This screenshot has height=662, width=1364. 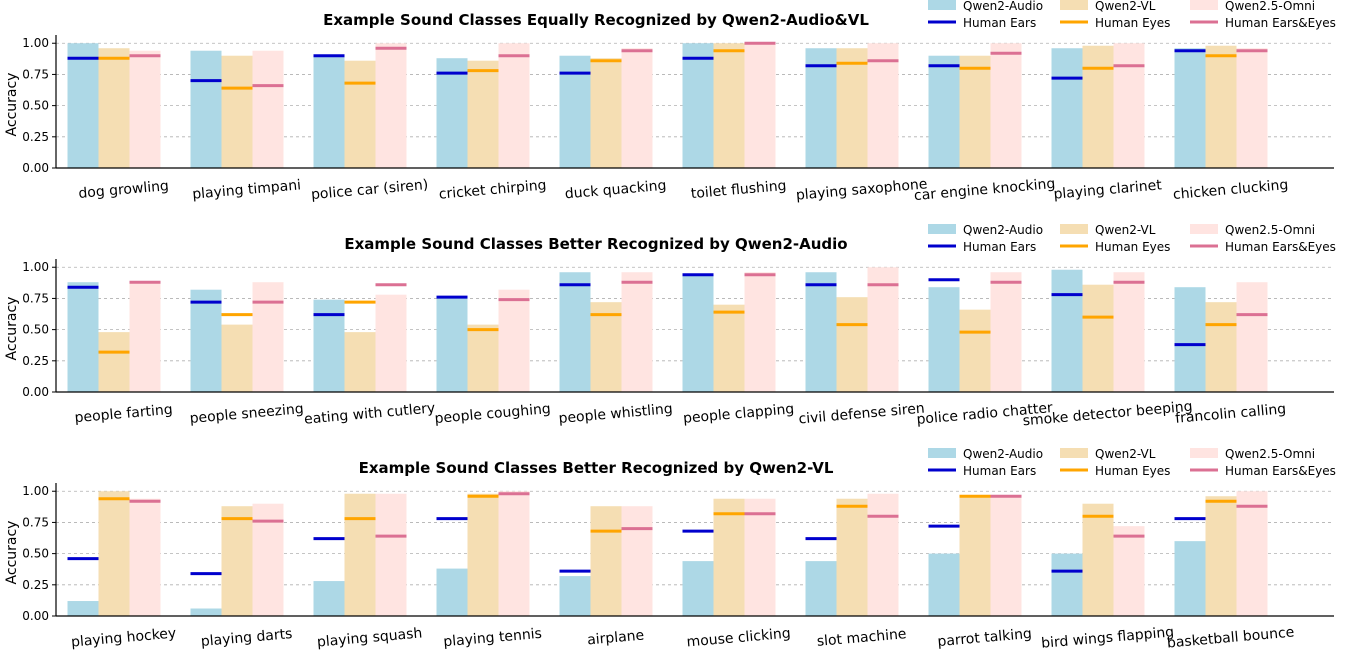 What do you see at coordinates (247, 189) in the screenshot?
I see `x-tick-label: playing timpani` at bounding box center [247, 189].